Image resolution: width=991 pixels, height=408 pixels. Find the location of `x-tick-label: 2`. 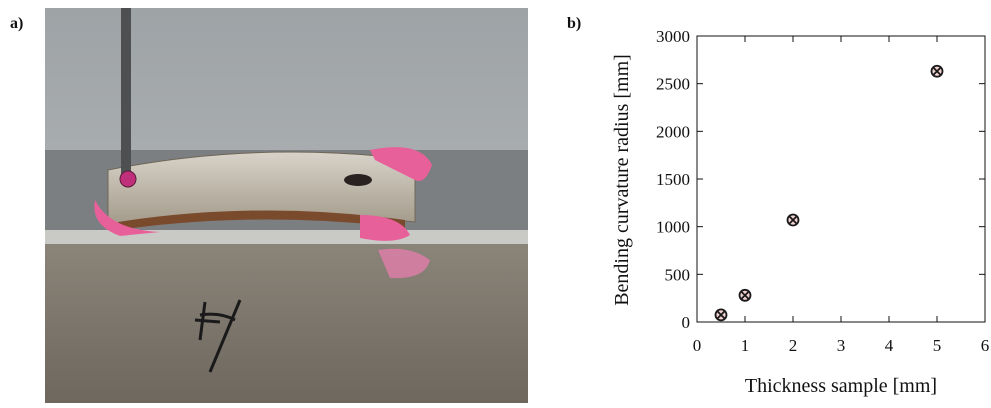

x-tick-label: 2 is located at coordinates (793, 345).